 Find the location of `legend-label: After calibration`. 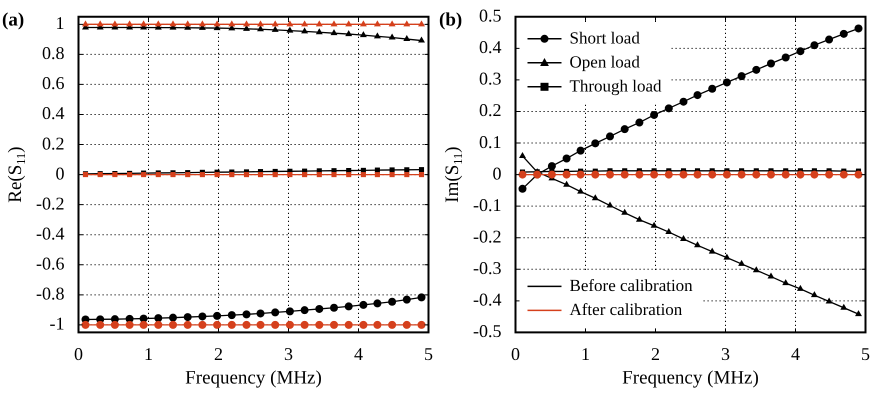

legend-label: After calibration is located at coordinates (626, 309).